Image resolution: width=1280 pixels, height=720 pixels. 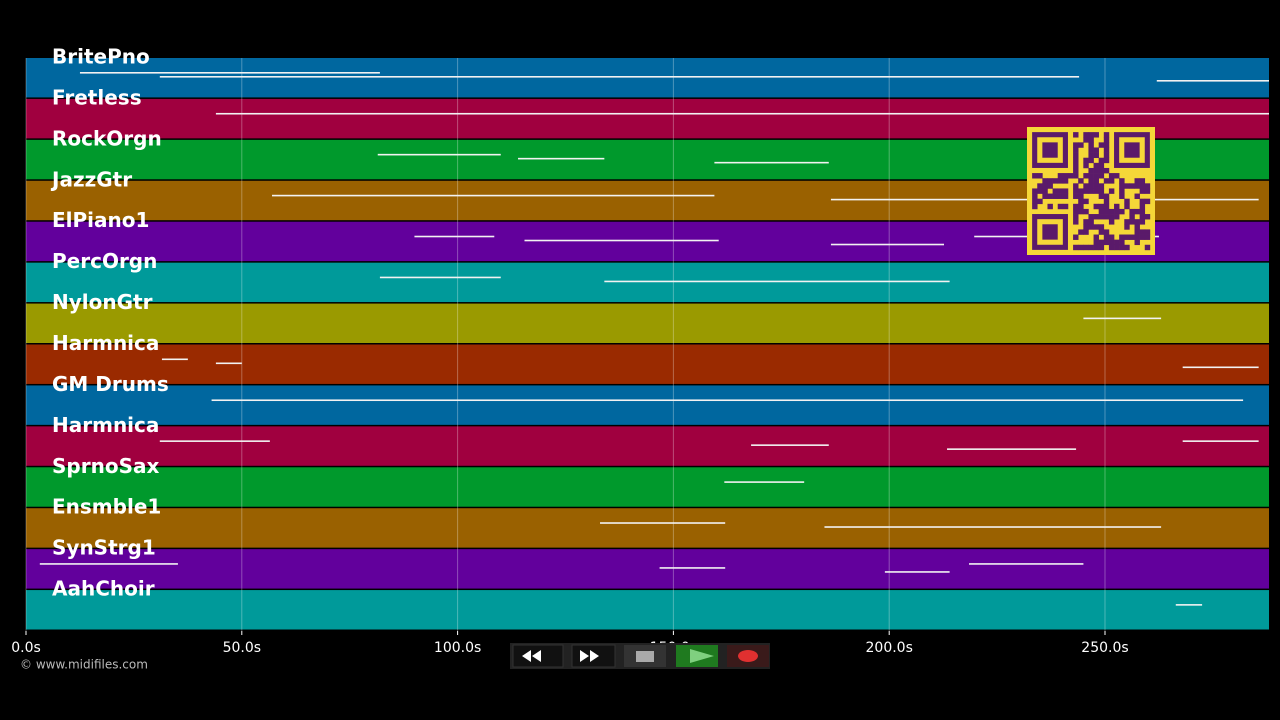 What do you see at coordinates (105, 466) in the screenshot?
I see `track-label: SprnoSax` at bounding box center [105, 466].